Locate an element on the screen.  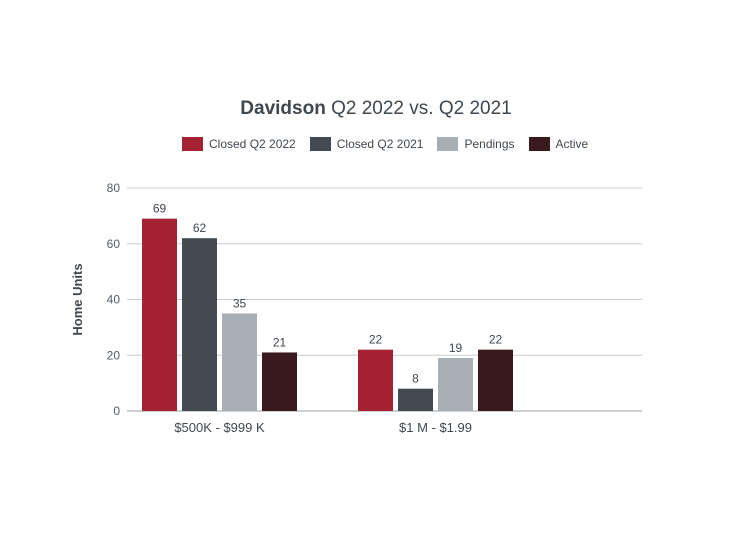
y-tick-label: 20 is located at coordinates (114, 355).